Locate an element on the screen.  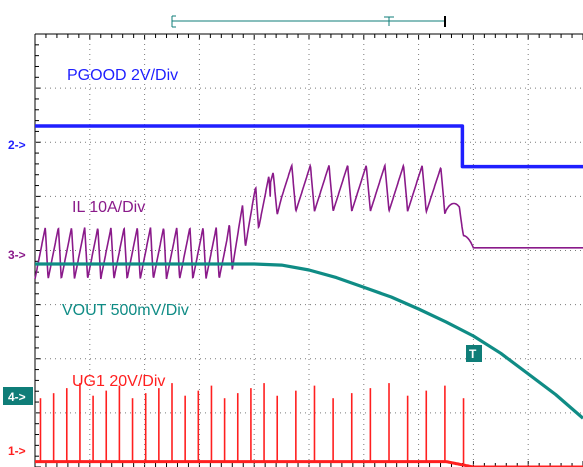
series-label-ug1: UG1 20V/Div is located at coordinates (118, 381).